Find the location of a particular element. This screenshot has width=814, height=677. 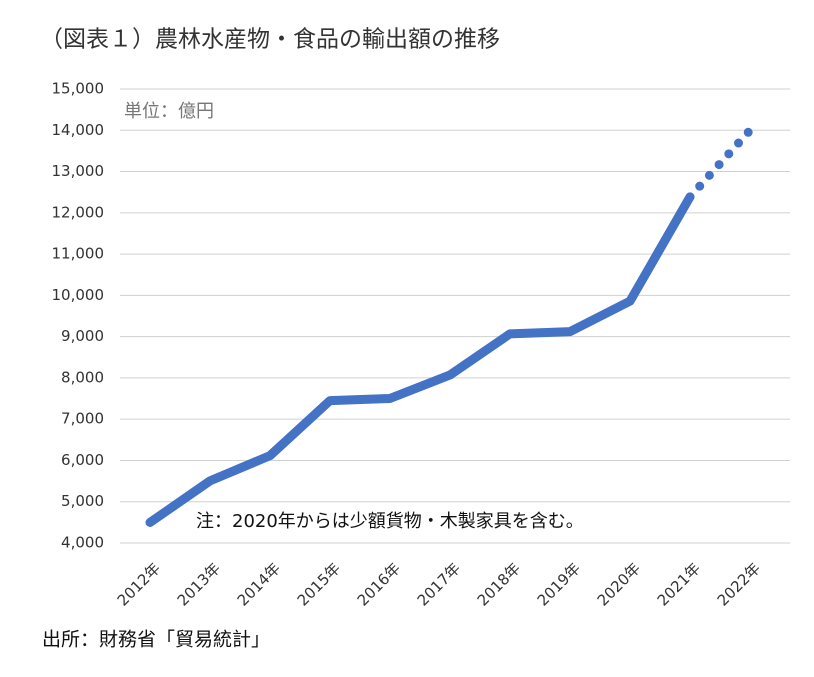

x-tick-label: 2013年 is located at coordinates (199, 584).